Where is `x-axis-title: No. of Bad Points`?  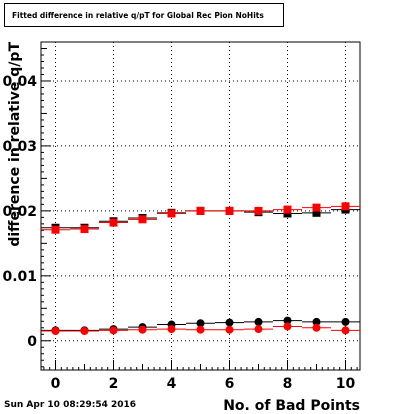 x-axis-title: No. of Bad Points is located at coordinates (291, 406).